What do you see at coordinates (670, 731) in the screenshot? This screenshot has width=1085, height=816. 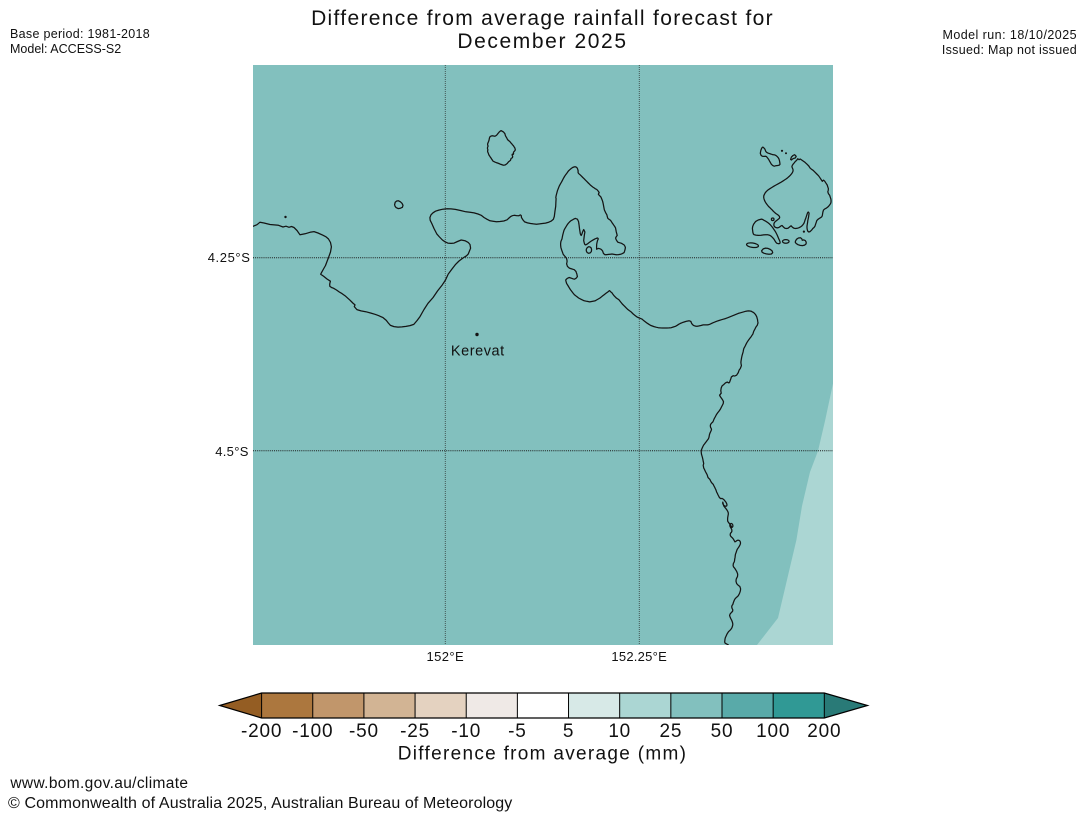 I see `svg-text: 25` at bounding box center [670, 731].